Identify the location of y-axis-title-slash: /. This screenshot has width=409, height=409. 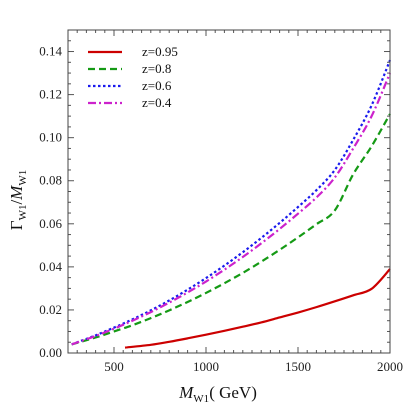
(16, 202).